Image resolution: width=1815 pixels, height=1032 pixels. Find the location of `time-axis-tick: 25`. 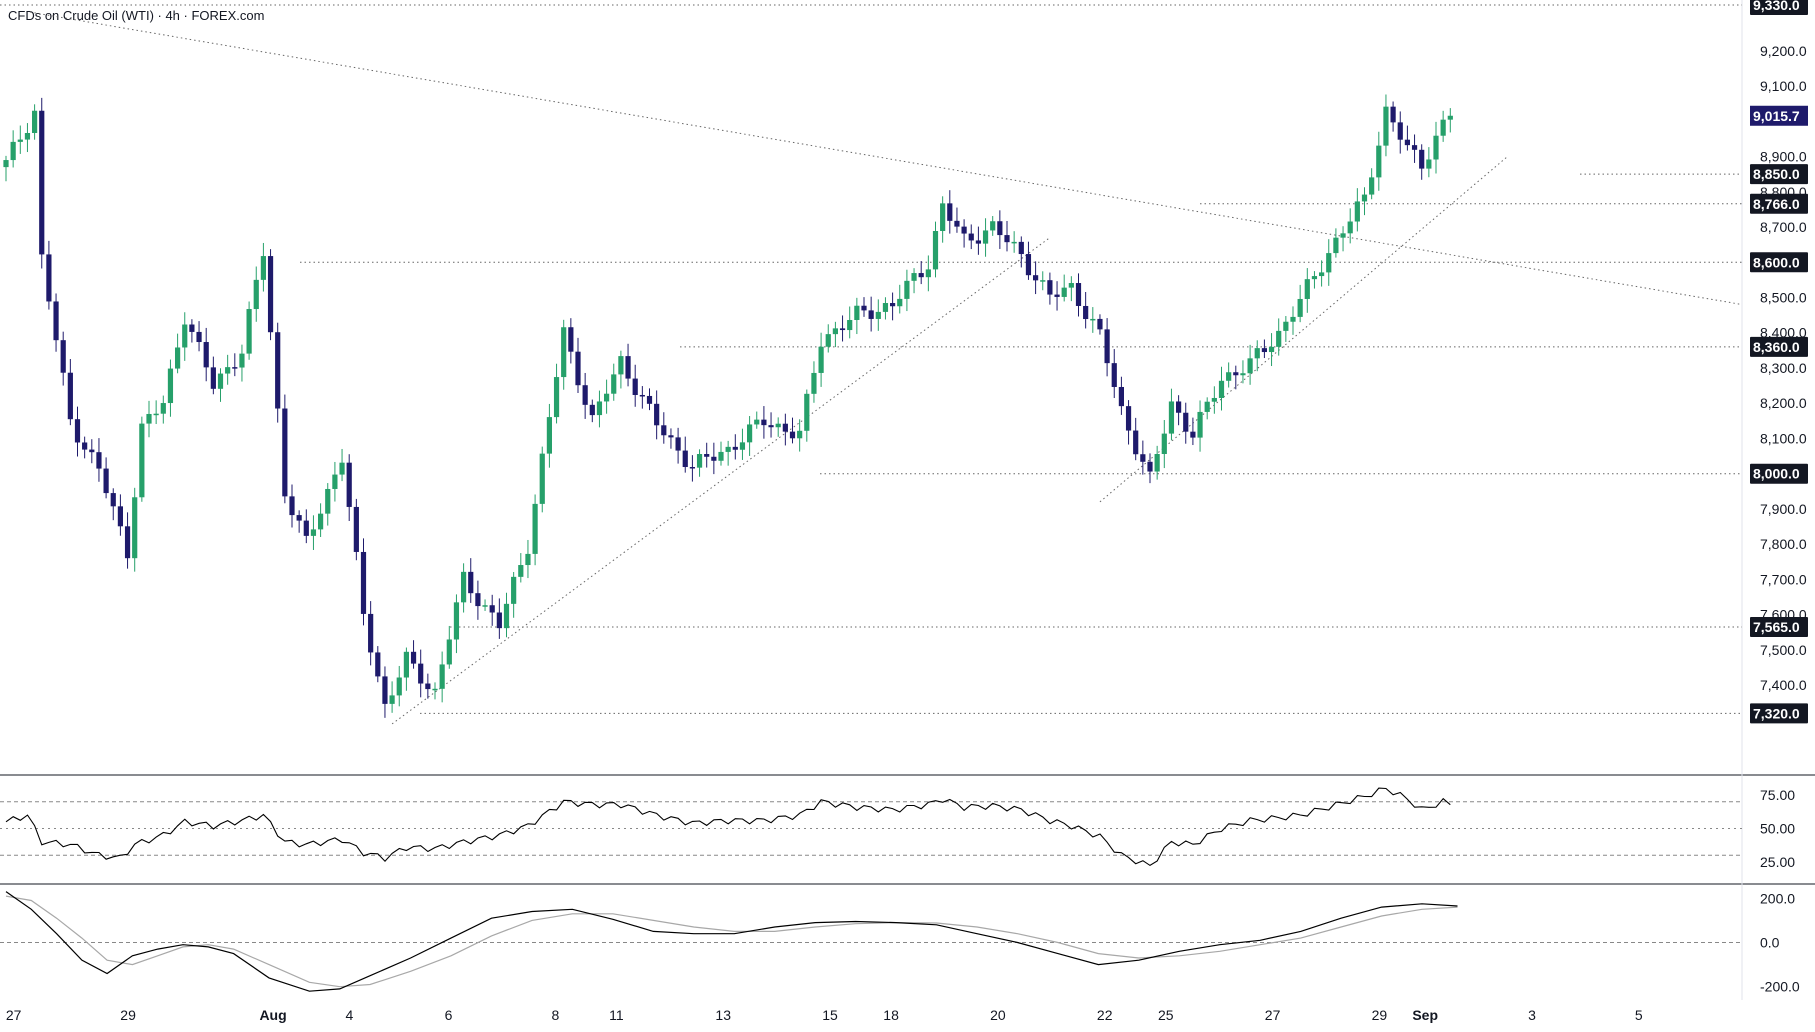

time-axis-tick: 25 is located at coordinates (1166, 1015).